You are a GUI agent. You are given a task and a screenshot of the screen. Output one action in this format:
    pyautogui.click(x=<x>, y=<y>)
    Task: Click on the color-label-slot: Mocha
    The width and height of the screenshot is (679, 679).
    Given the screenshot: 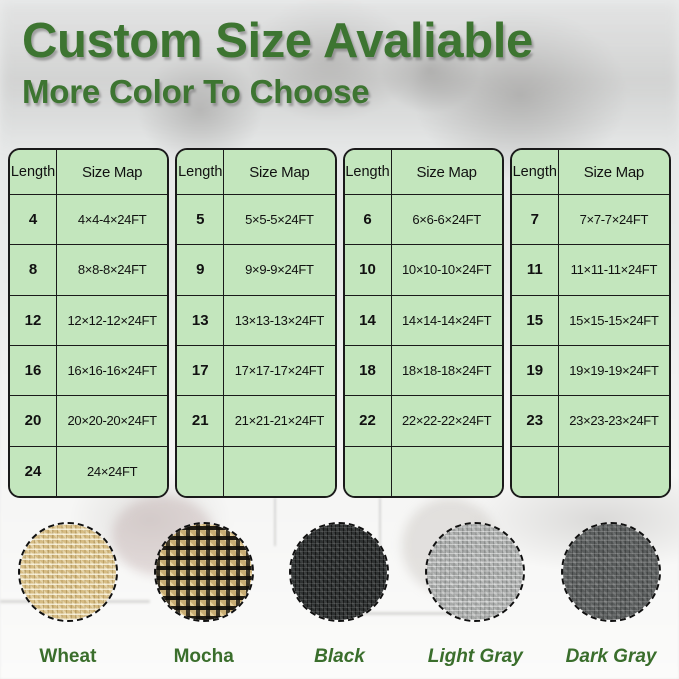 What is the action you would take?
    pyautogui.click(x=204, y=657)
    